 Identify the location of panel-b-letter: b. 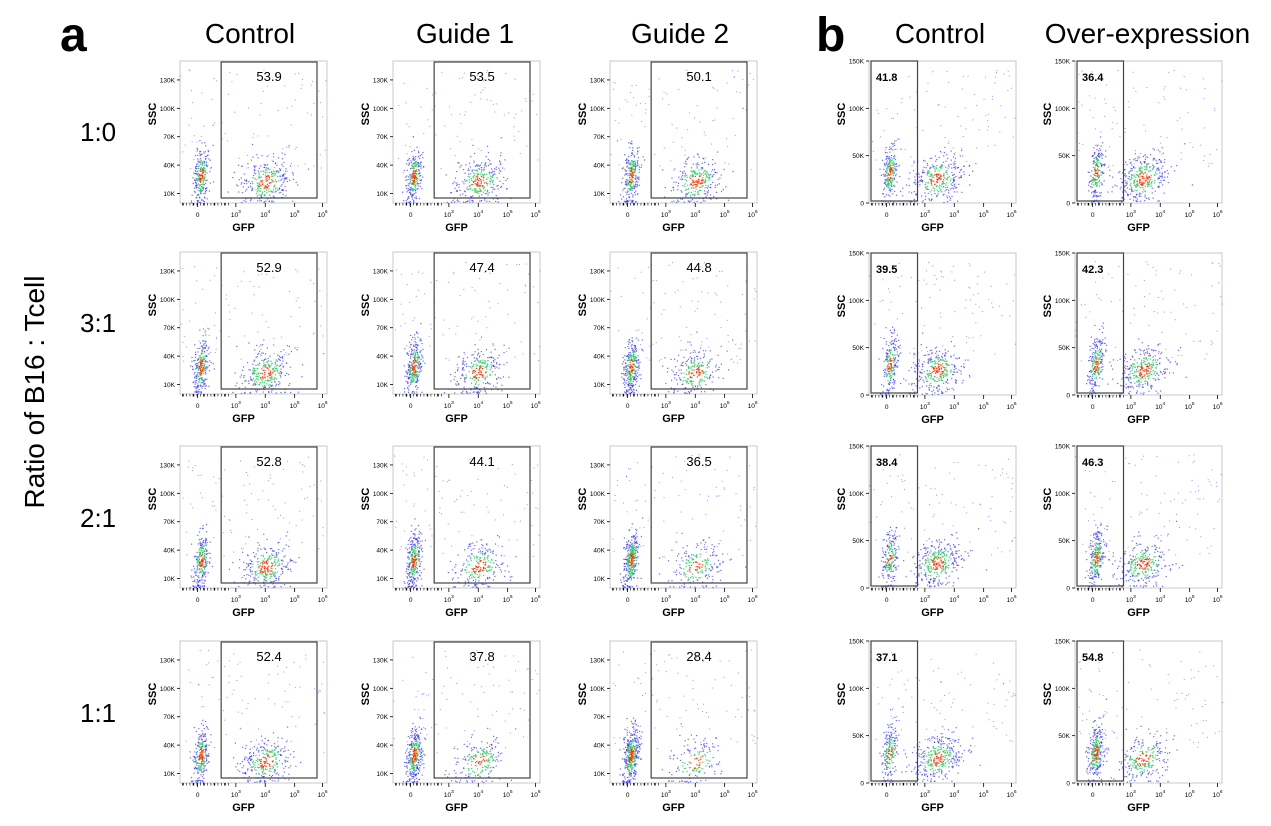
(831, 35).